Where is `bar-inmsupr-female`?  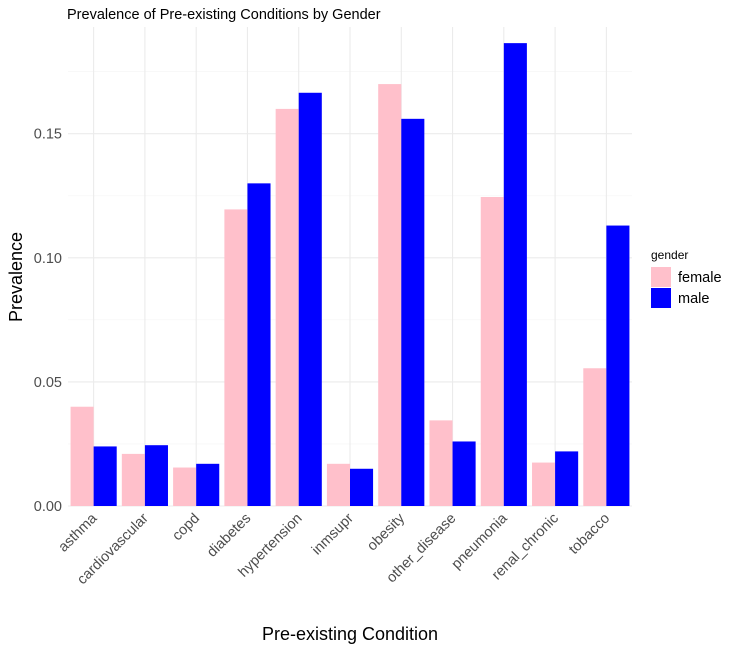
bar-inmsupr-female is located at coordinates (338, 484).